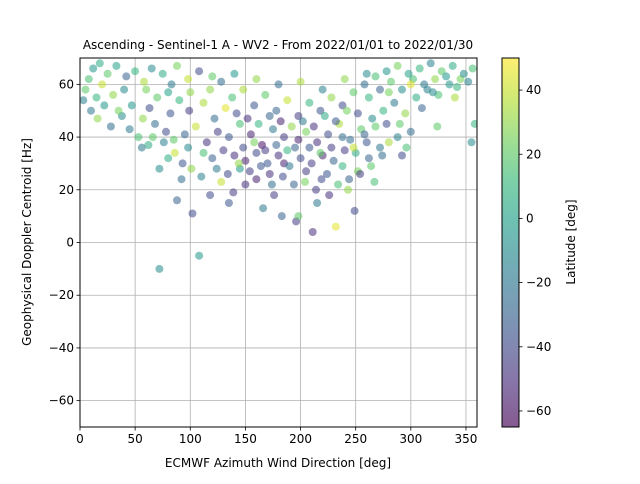 The width and height of the screenshot is (640, 484). Describe the element at coordinates (61, 348) in the screenshot. I see `y-tick-label: −40` at that location.